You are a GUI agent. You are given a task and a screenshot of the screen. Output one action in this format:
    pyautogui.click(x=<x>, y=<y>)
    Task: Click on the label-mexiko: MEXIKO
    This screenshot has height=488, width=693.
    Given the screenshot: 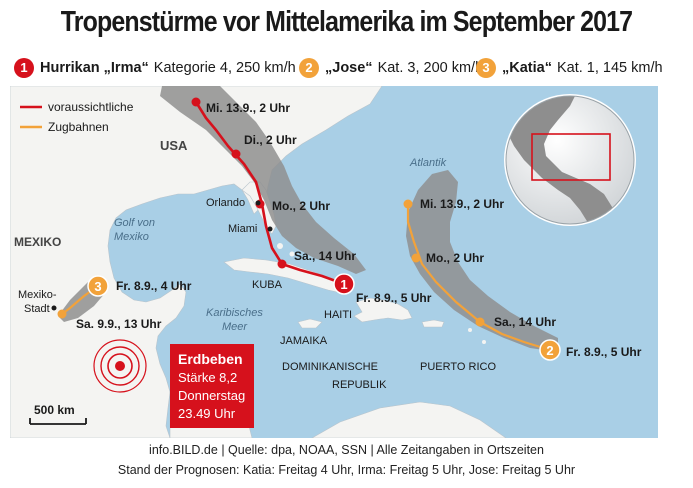 What is the action you would take?
    pyautogui.click(x=37, y=242)
    